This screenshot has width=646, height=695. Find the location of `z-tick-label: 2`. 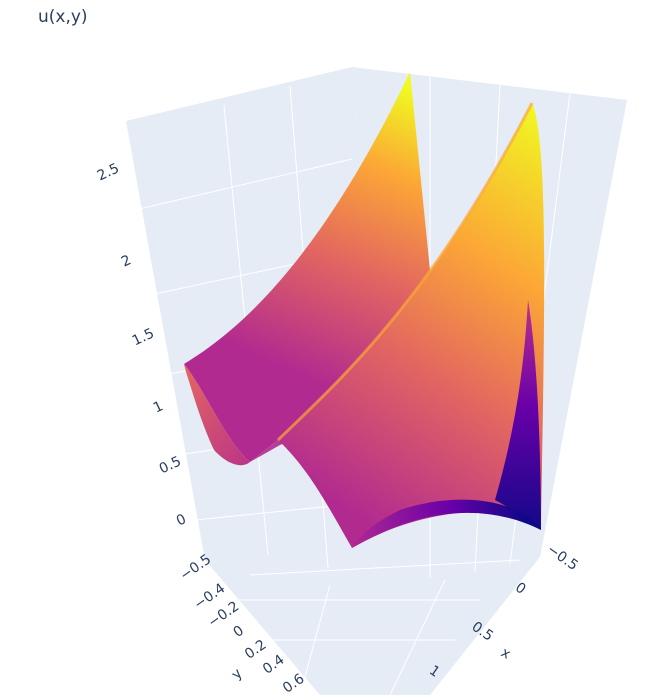

z-tick-label: 2 is located at coordinates (126, 261).